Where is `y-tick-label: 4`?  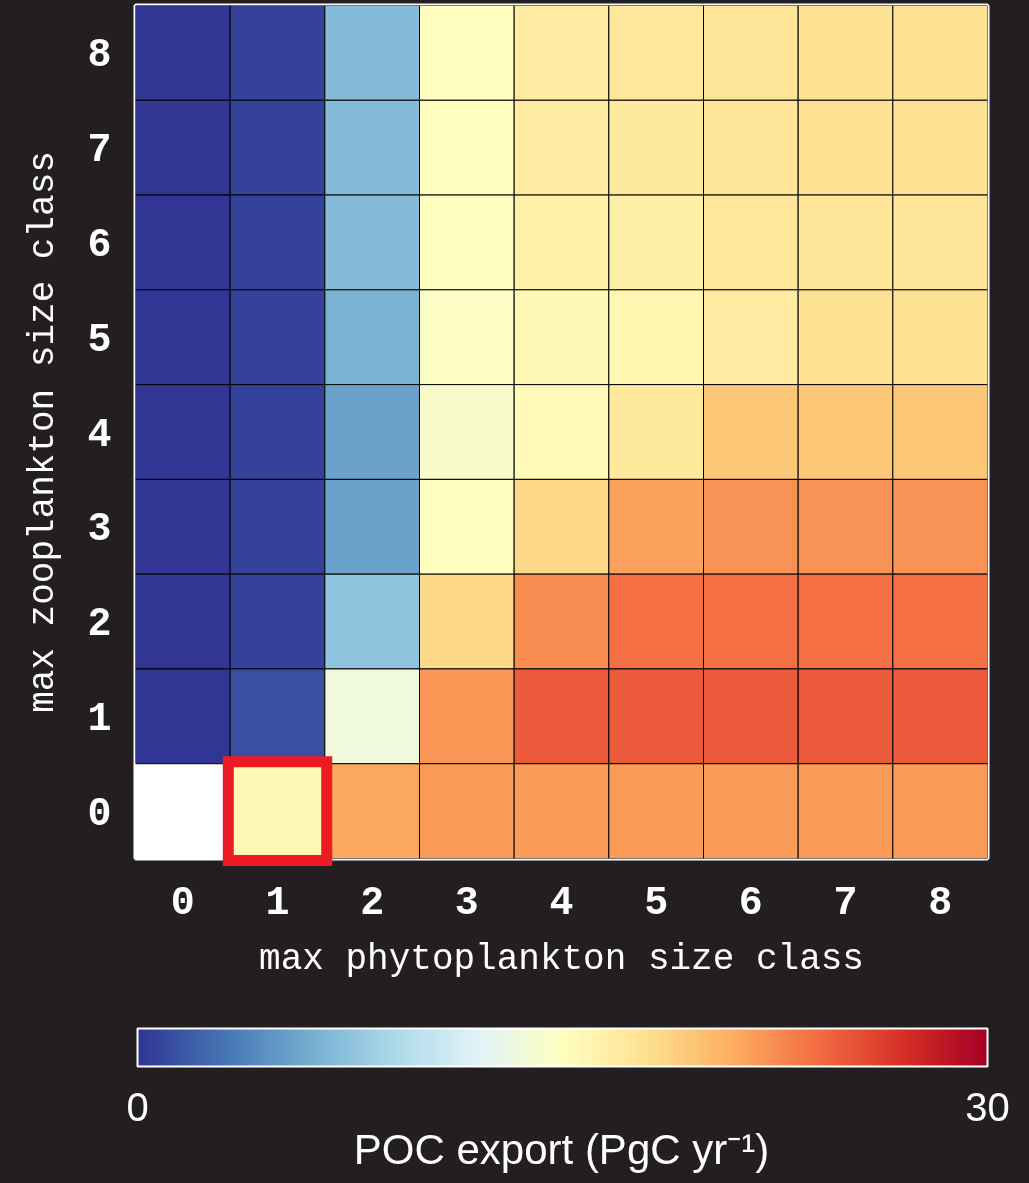
y-tick-label: 4 is located at coordinates (99, 435).